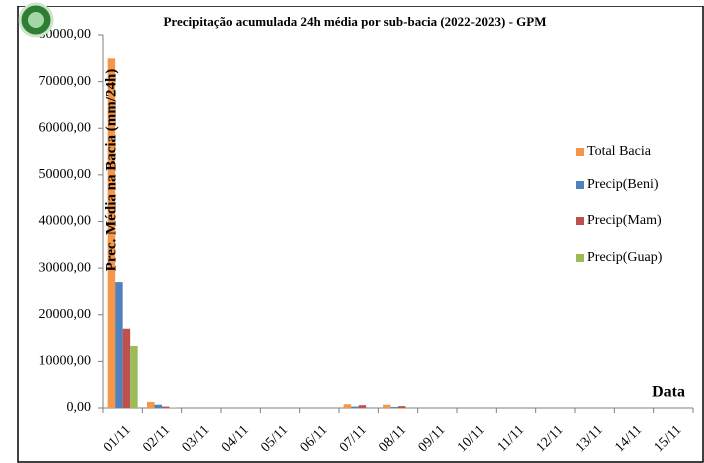  Describe the element at coordinates (235, 438) in the screenshot. I see `x-tick-label: 04/11` at that location.